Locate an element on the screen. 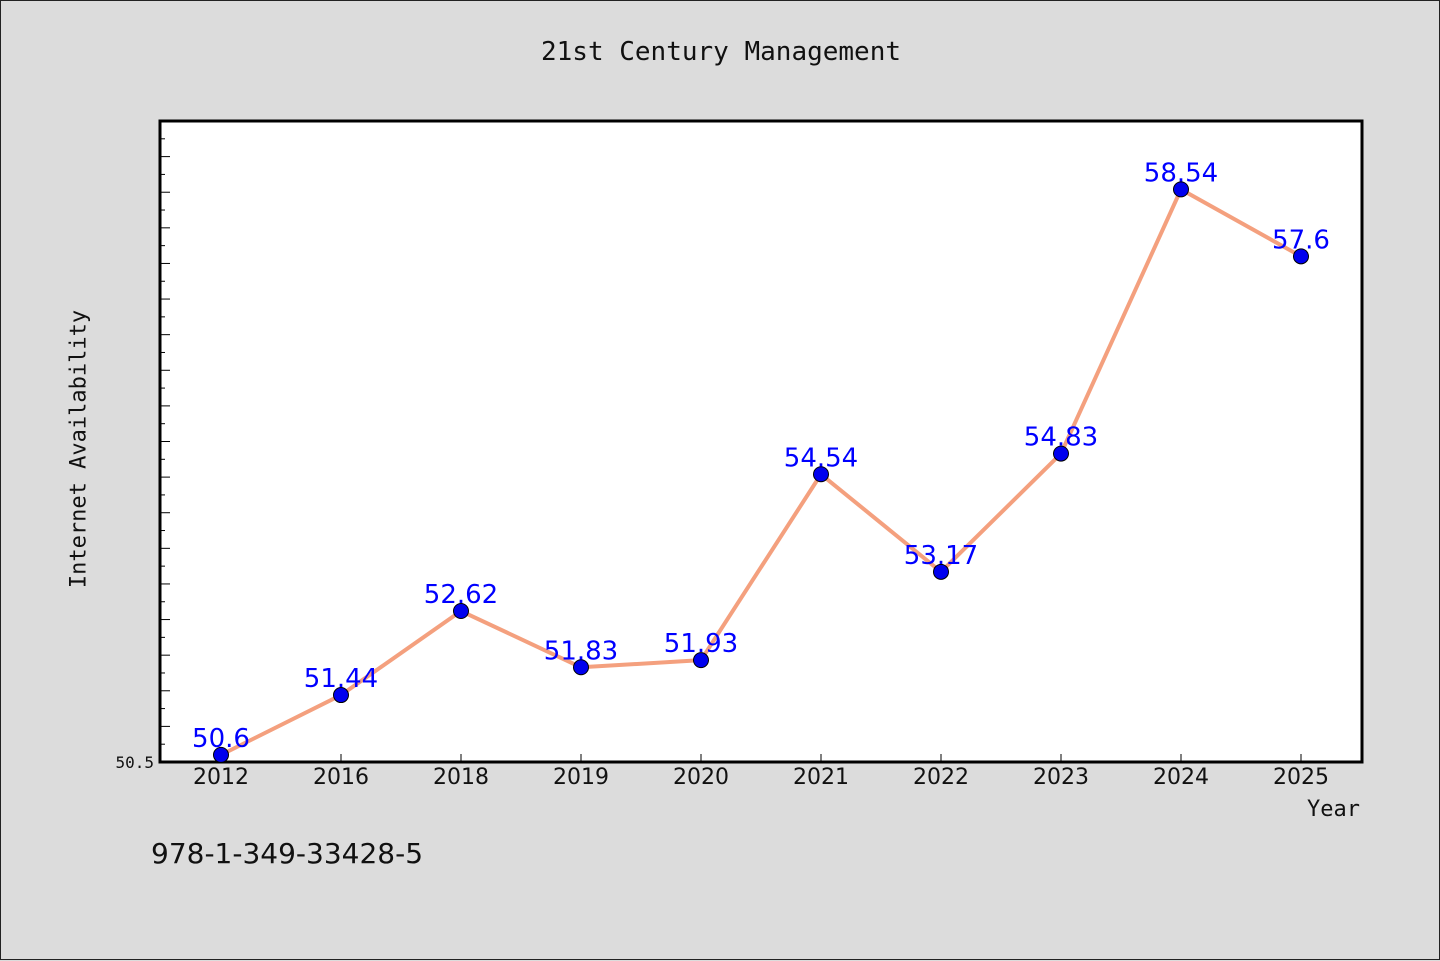 This screenshot has width=1440, height=961. x-tick-label: 2023 is located at coordinates (1061, 777).